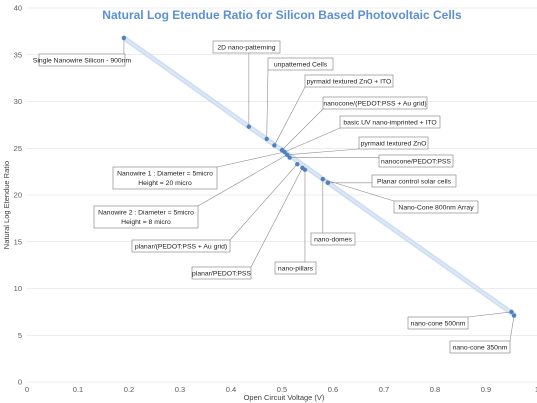  I want to click on annotation-label: planar/(PEDOT:PSS + Au grid), so click(181, 246).